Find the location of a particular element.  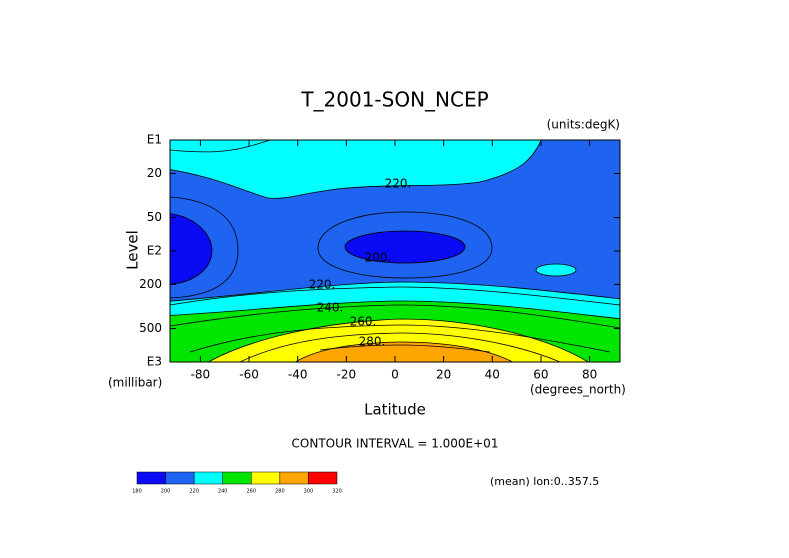

units: (units:degK) is located at coordinates (583, 125).